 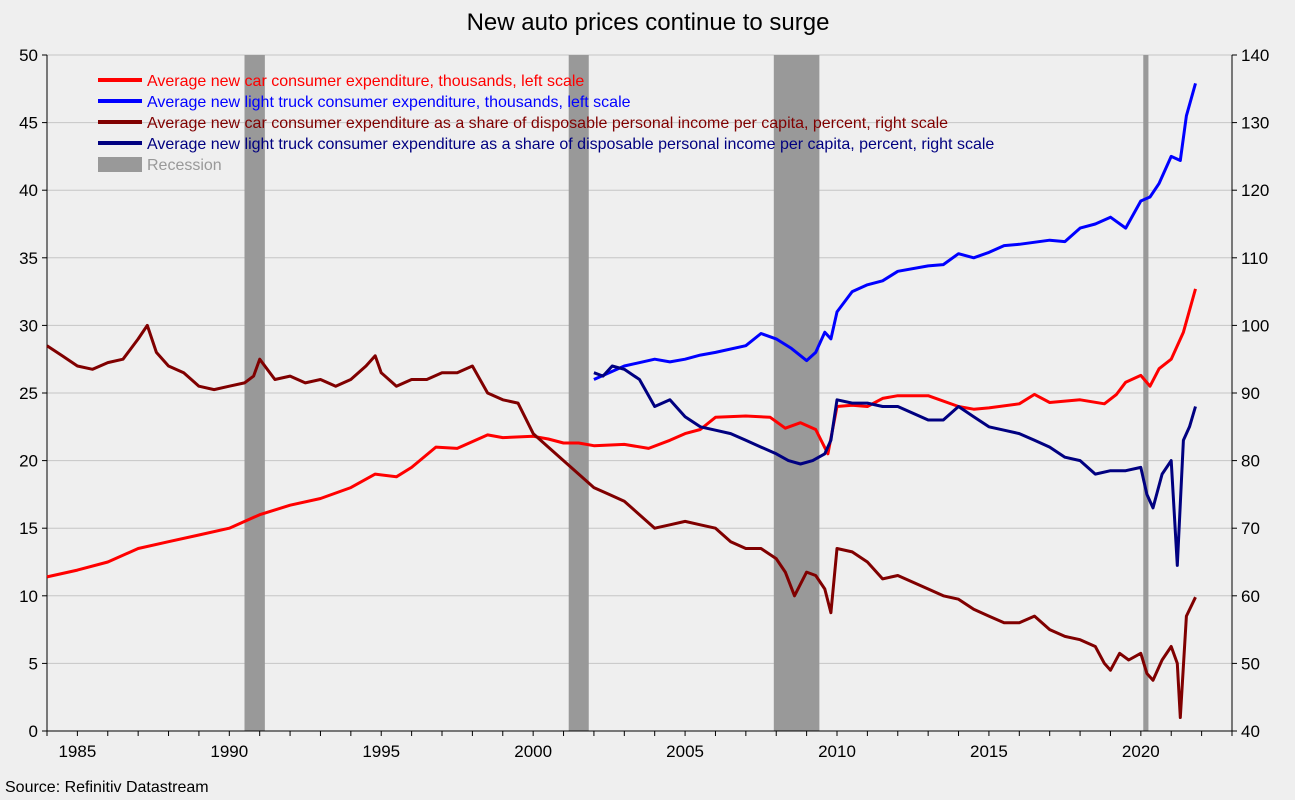 I want to click on x-tick-label: 2015, so click(x=989, y=751).